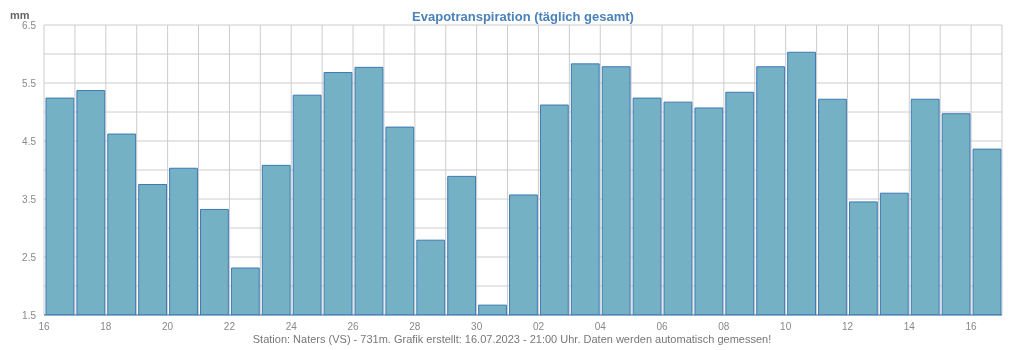 The height and width of the screenshot is (350, 1024). Describe the element at coordinates (600, 327) in the screenshot. I see `x-tick-label: 04` at that location.